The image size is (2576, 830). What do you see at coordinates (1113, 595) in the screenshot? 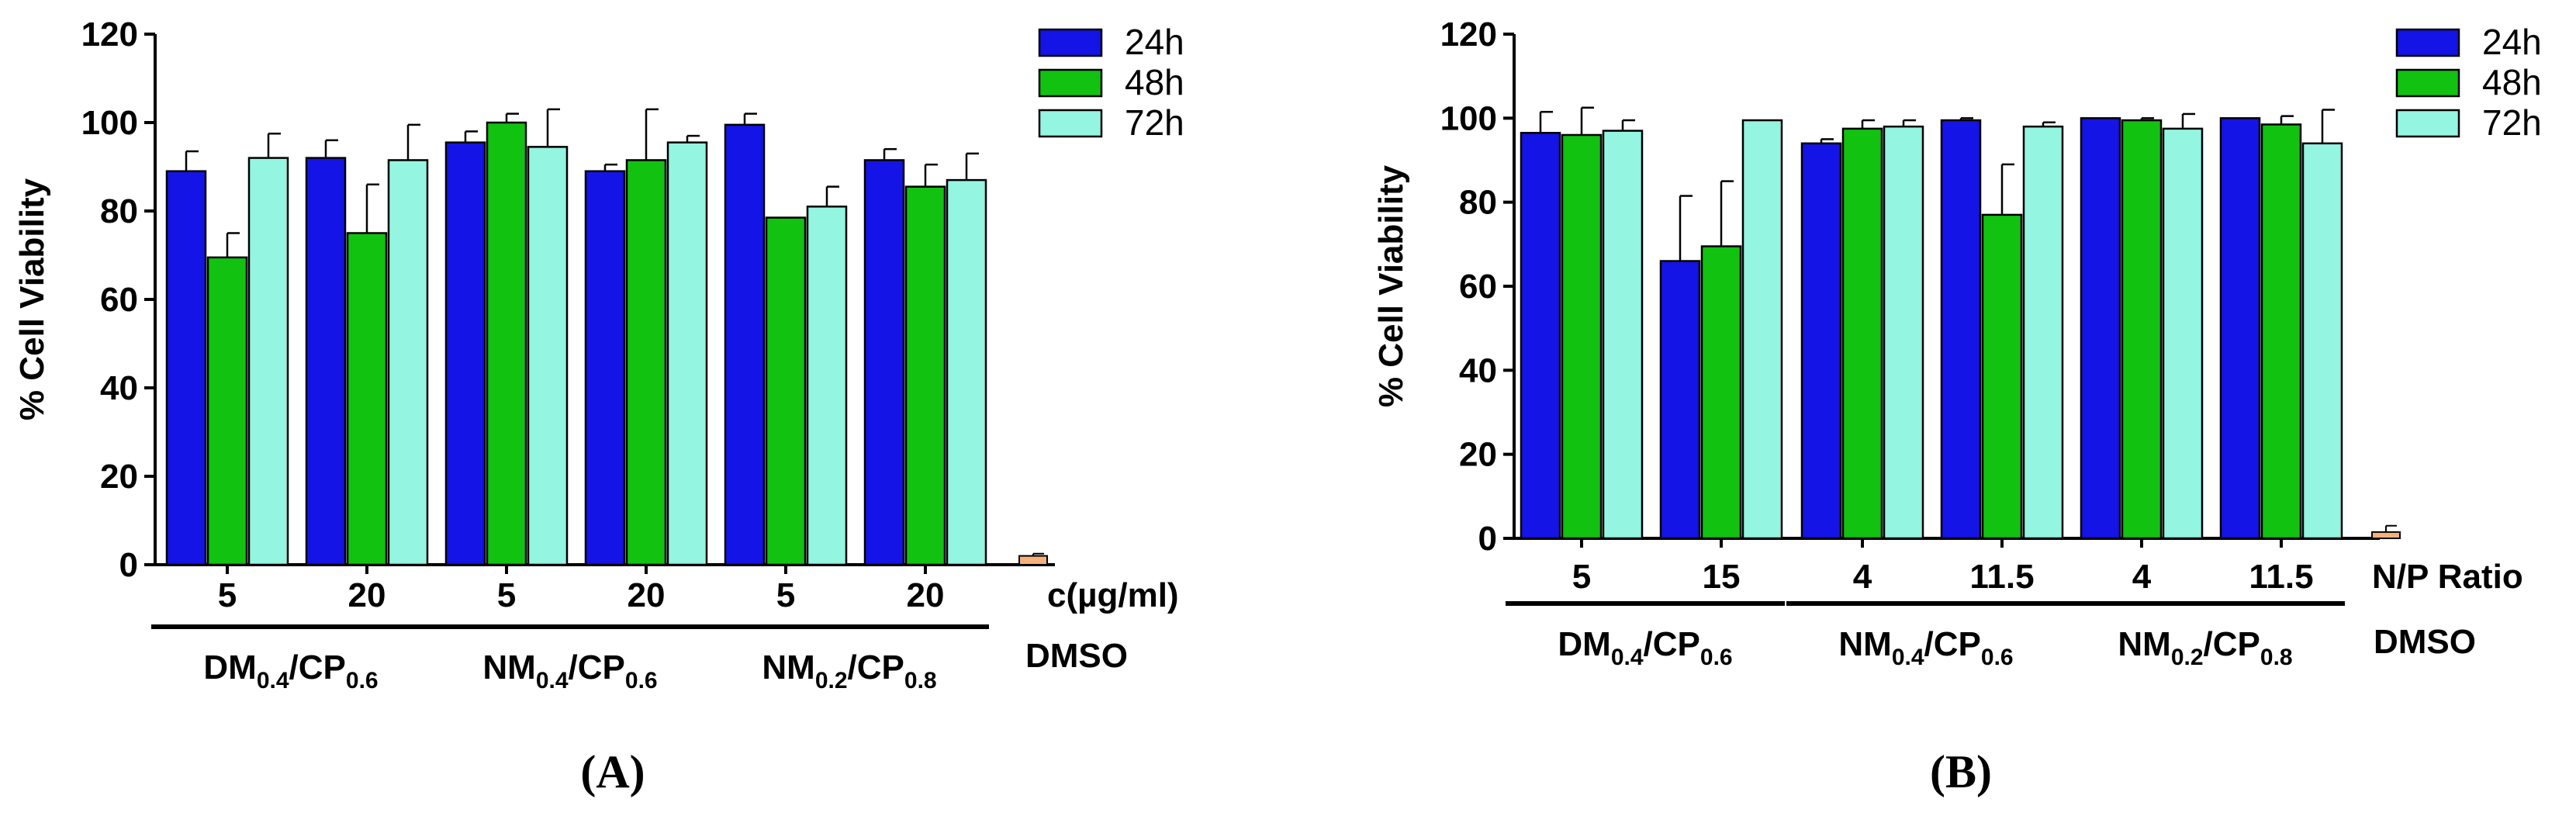
I see `x-unit-label: c(µg/ml)` at bounding box center [1113, 595].